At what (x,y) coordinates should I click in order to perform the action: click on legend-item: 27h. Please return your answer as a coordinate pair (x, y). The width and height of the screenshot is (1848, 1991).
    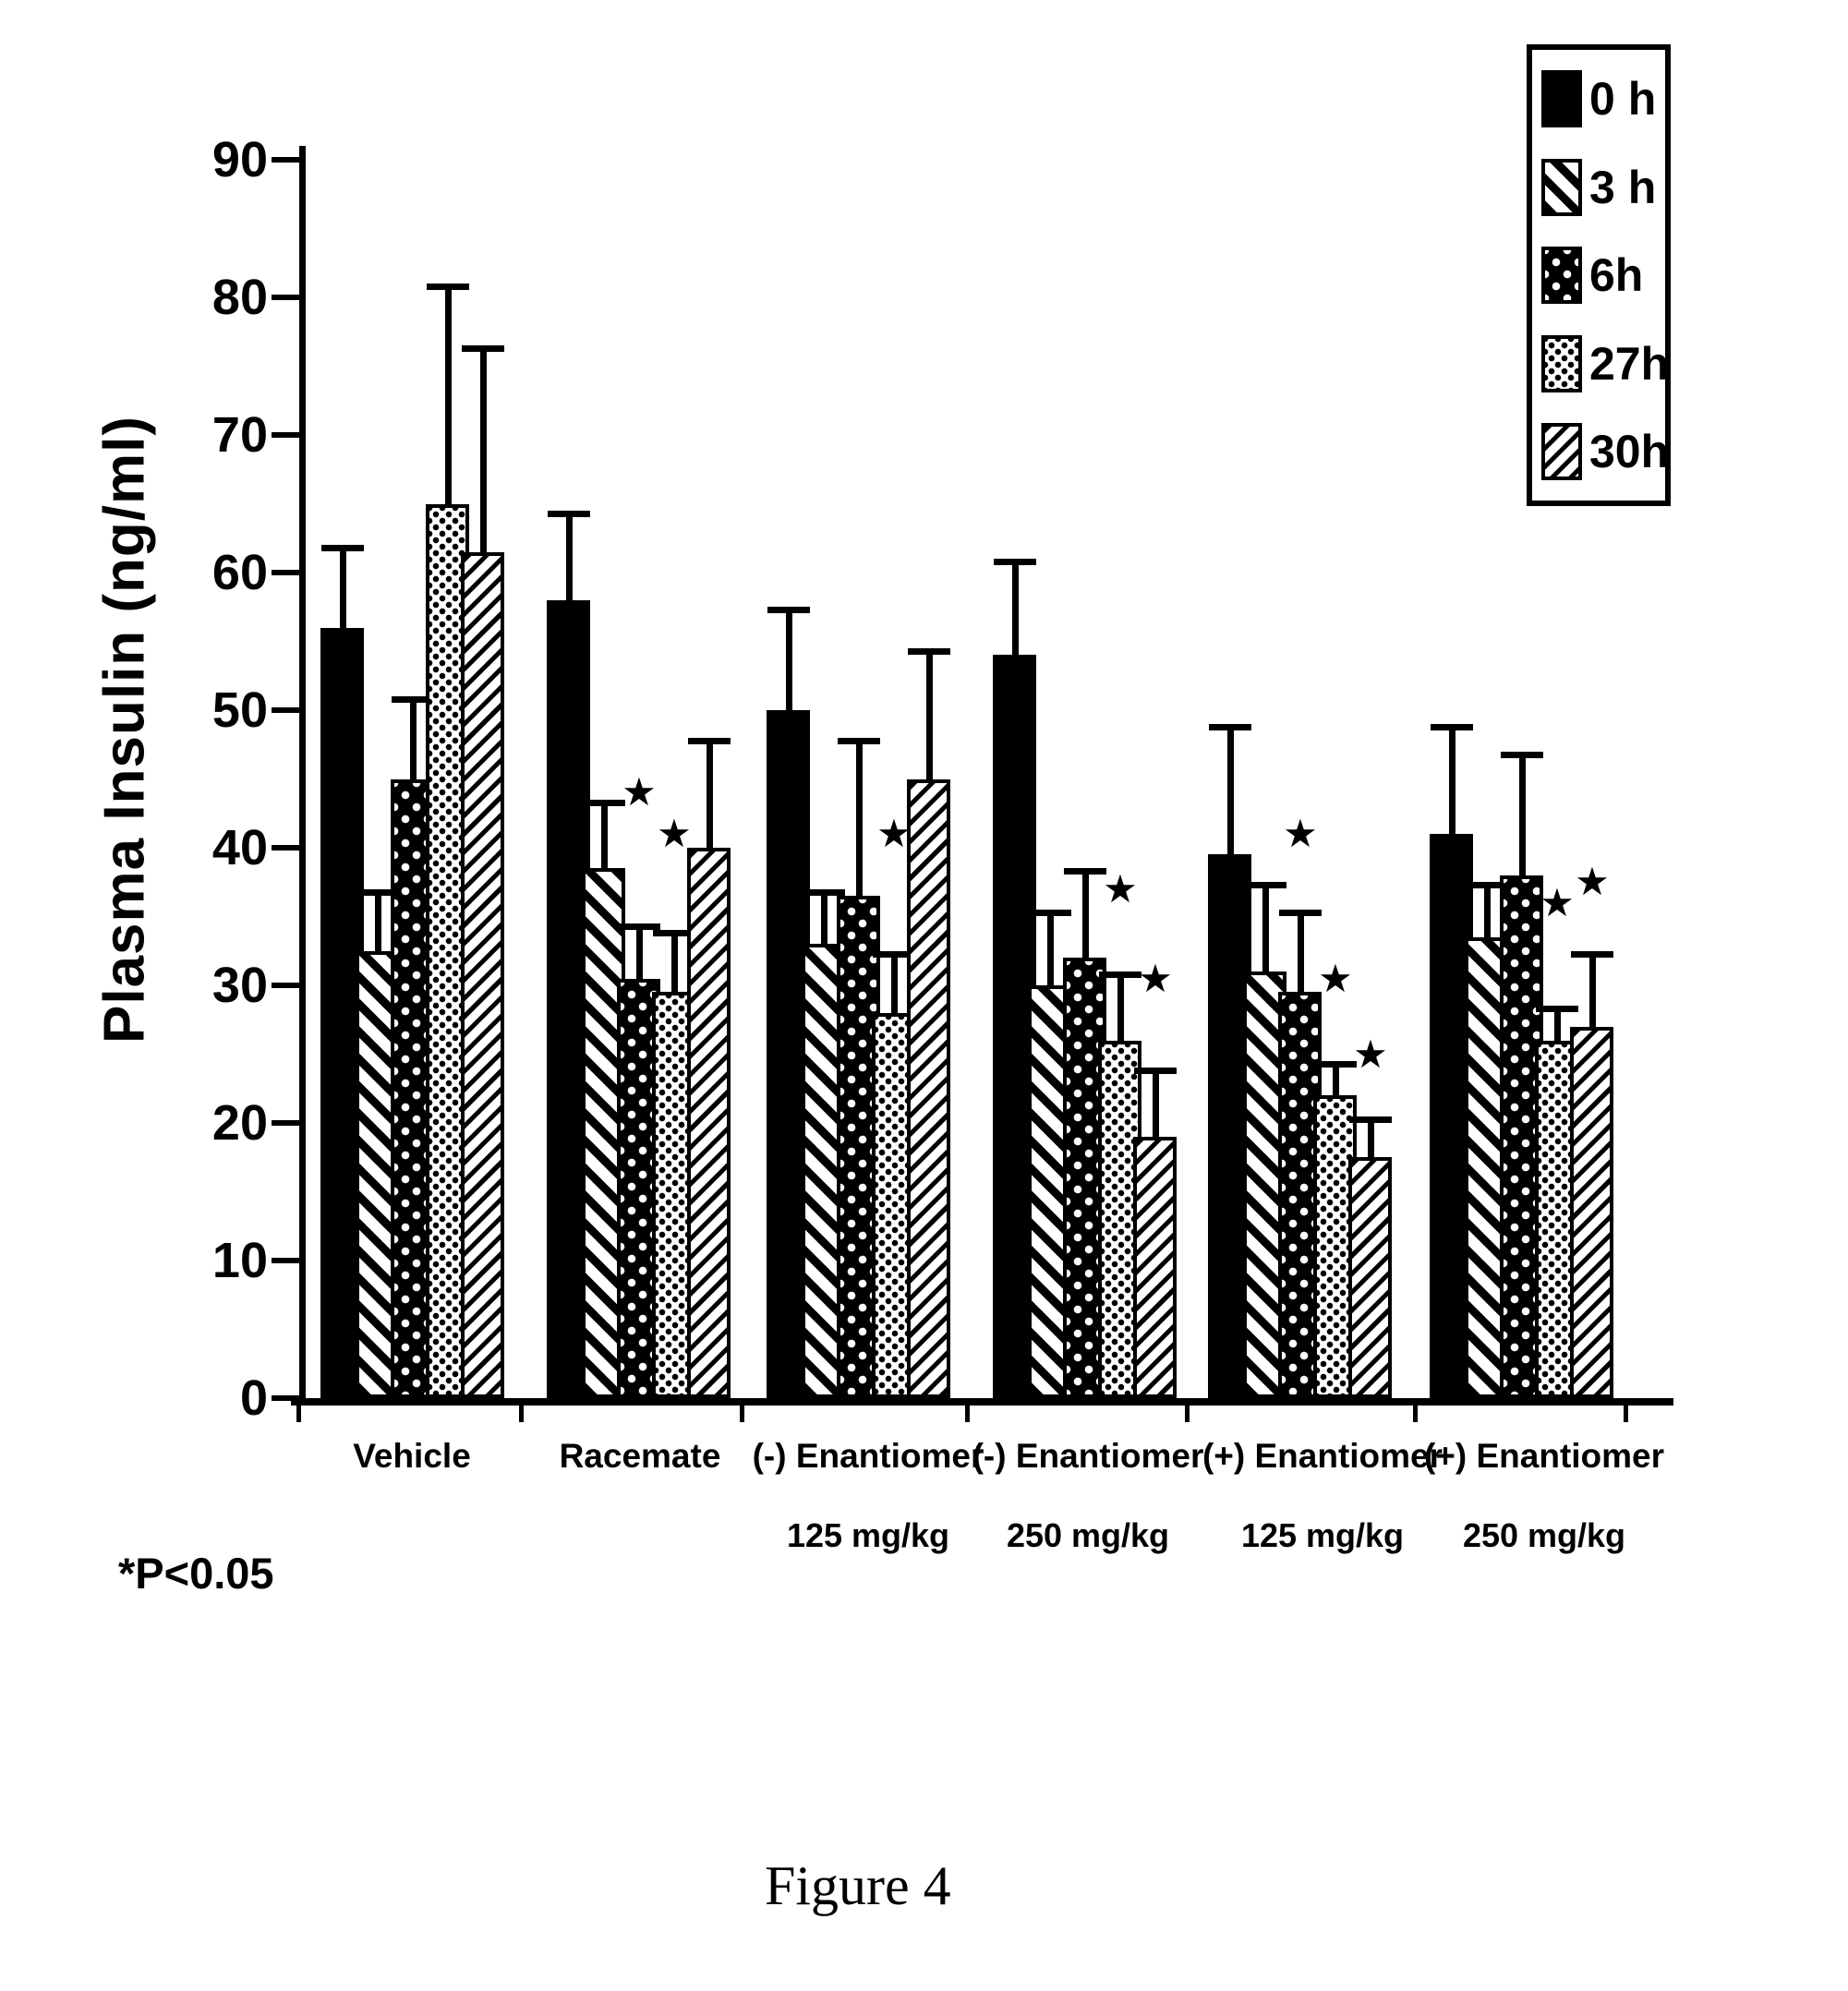
    Looking at the image, I should click on (1605, 363).